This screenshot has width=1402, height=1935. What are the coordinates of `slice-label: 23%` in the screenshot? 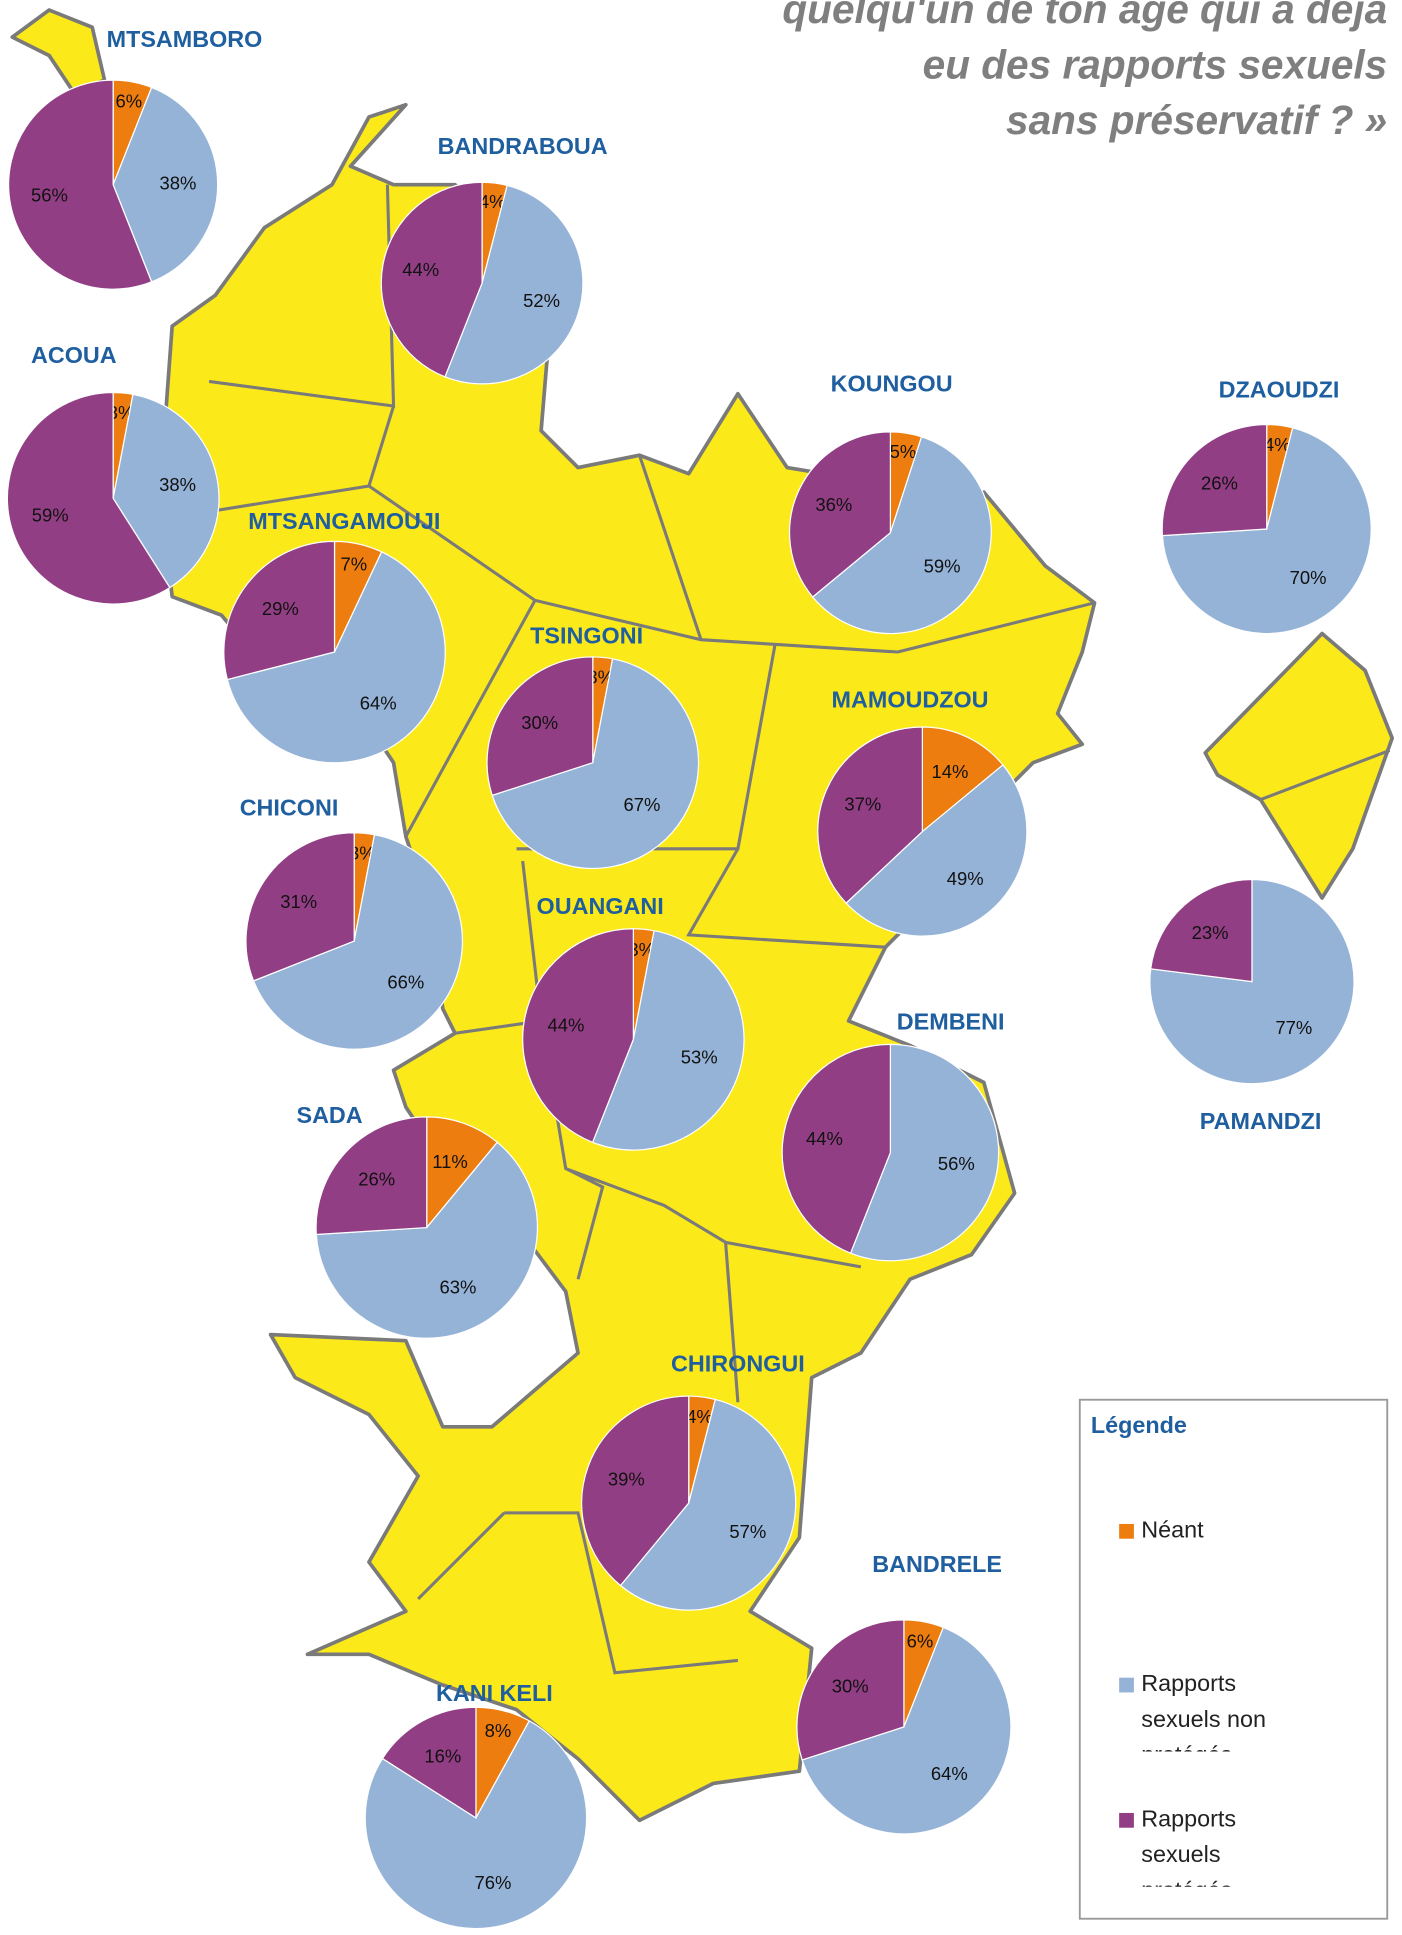 It's located at (1210, 932).